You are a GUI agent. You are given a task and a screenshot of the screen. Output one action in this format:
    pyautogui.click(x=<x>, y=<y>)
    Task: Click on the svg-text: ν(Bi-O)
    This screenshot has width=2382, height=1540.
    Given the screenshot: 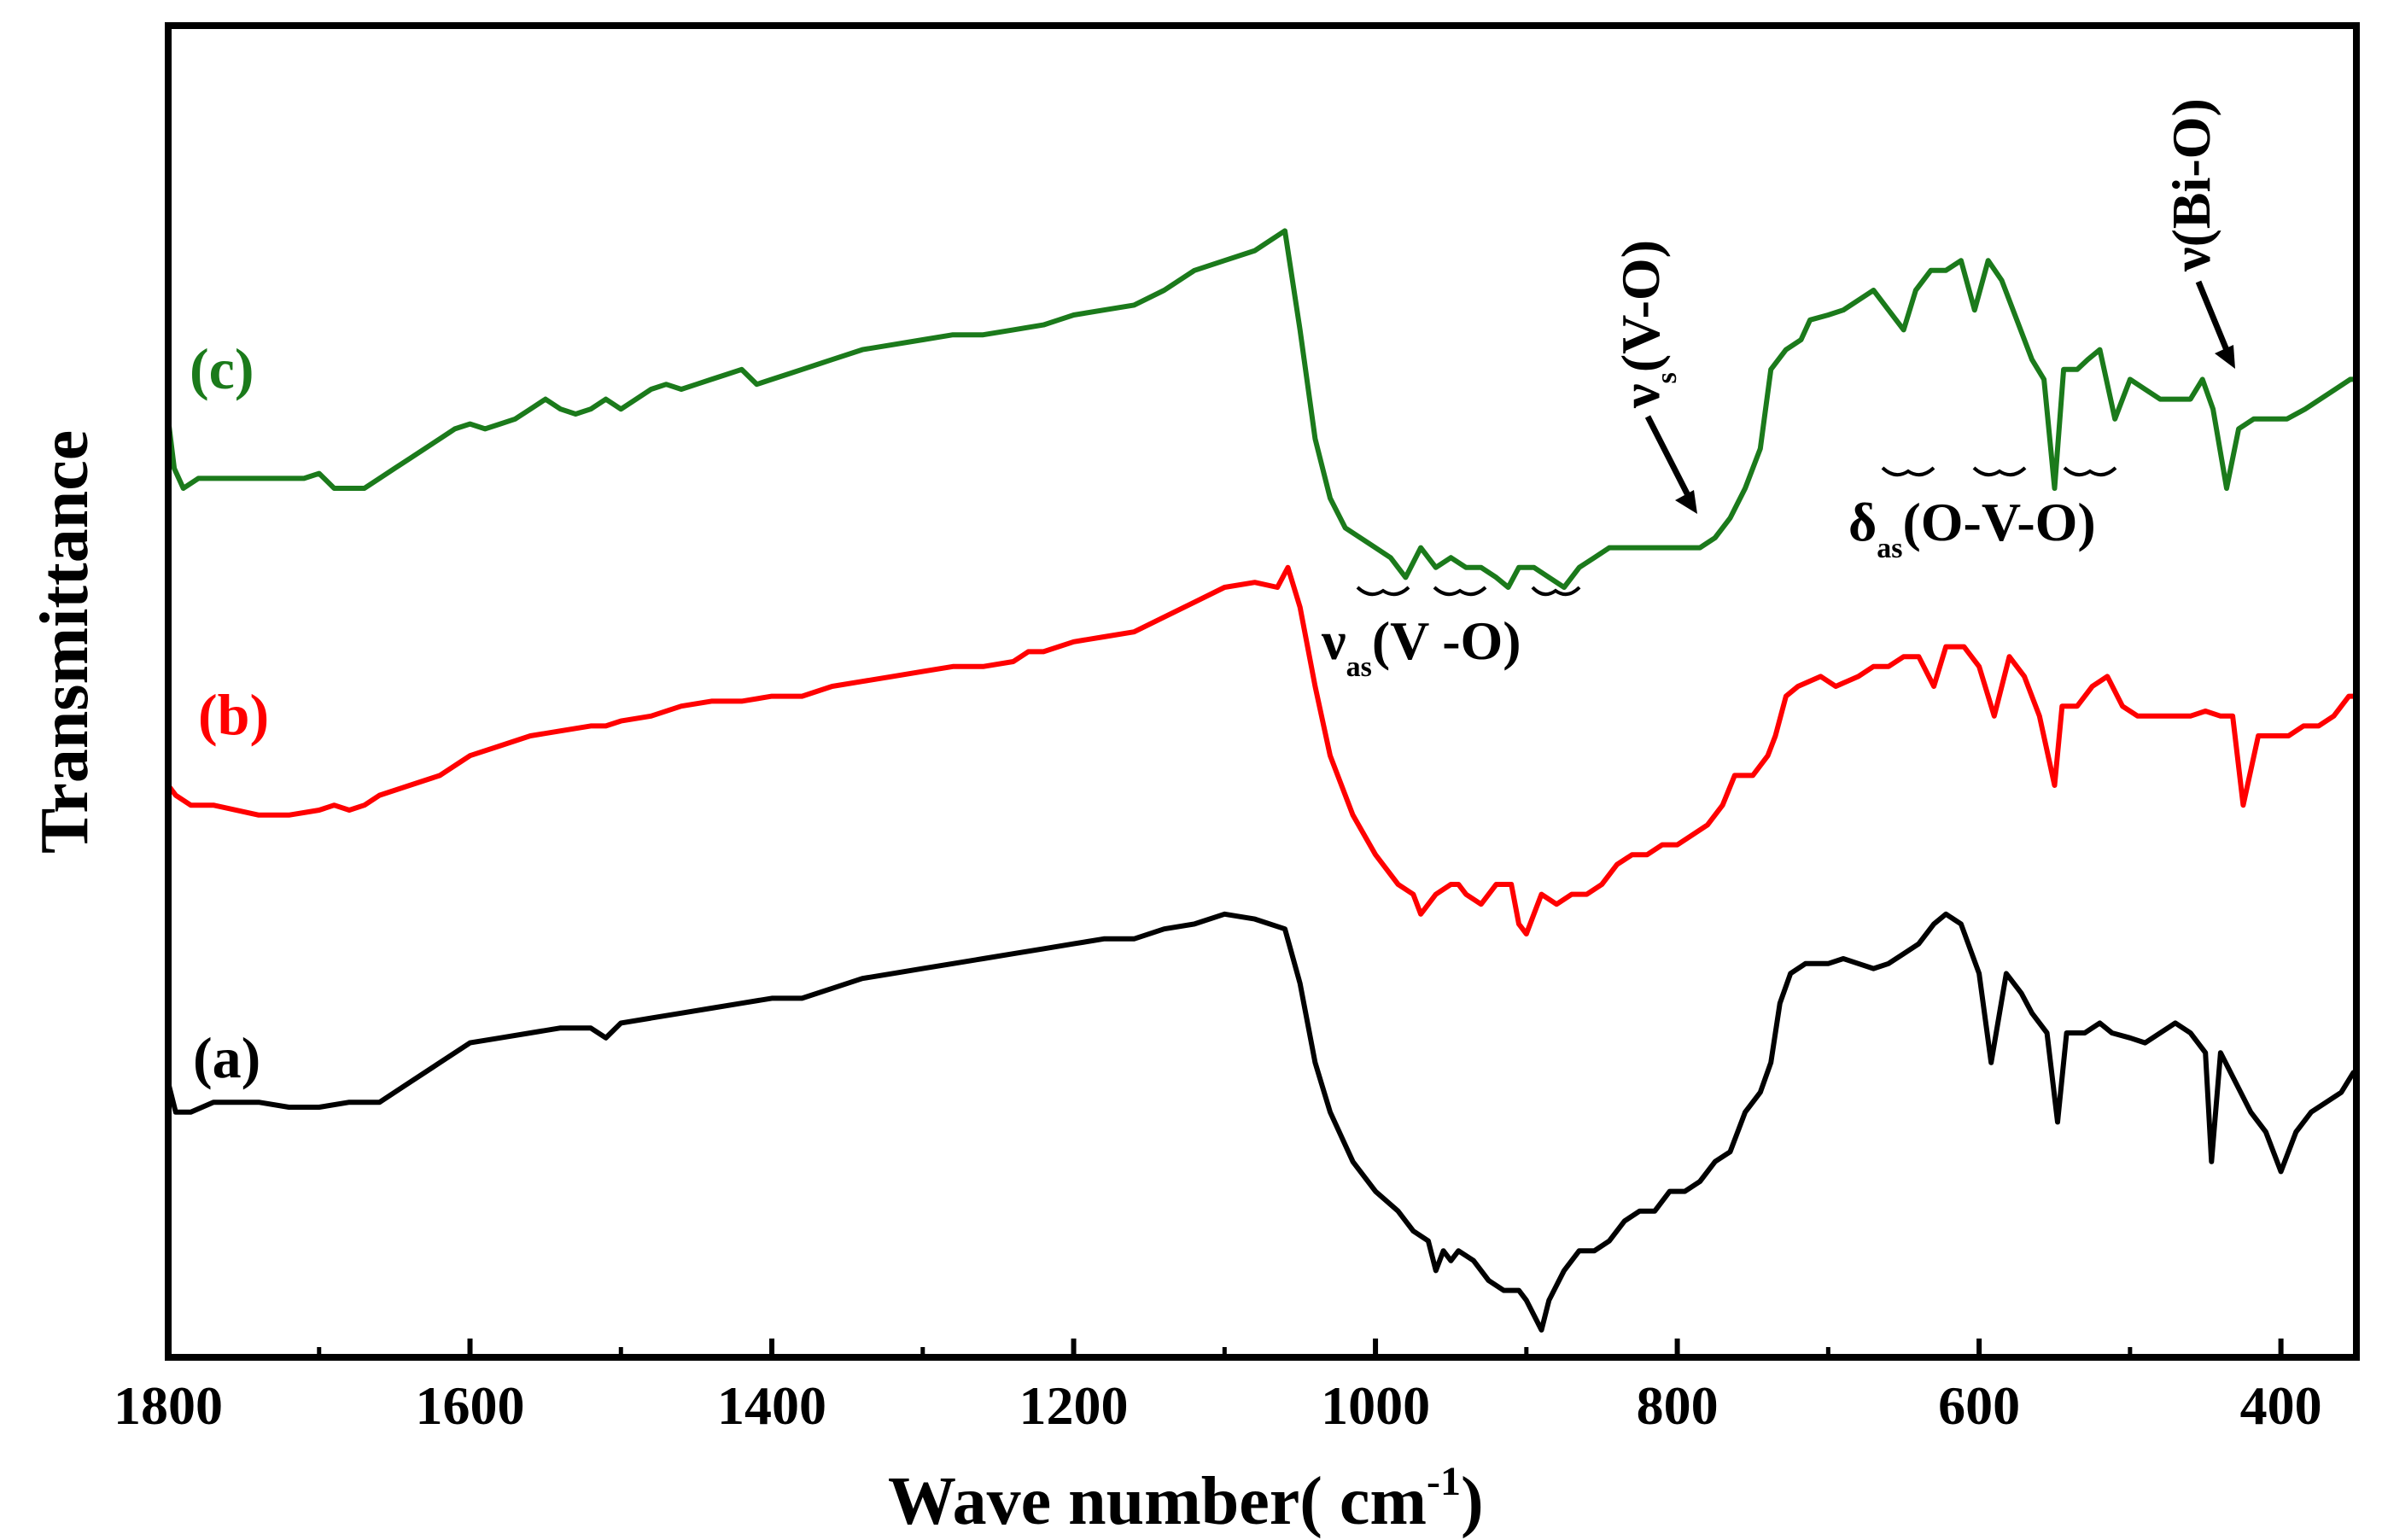 What is the action you would take?
    pyautogui.click(x=2191, y=185)
    